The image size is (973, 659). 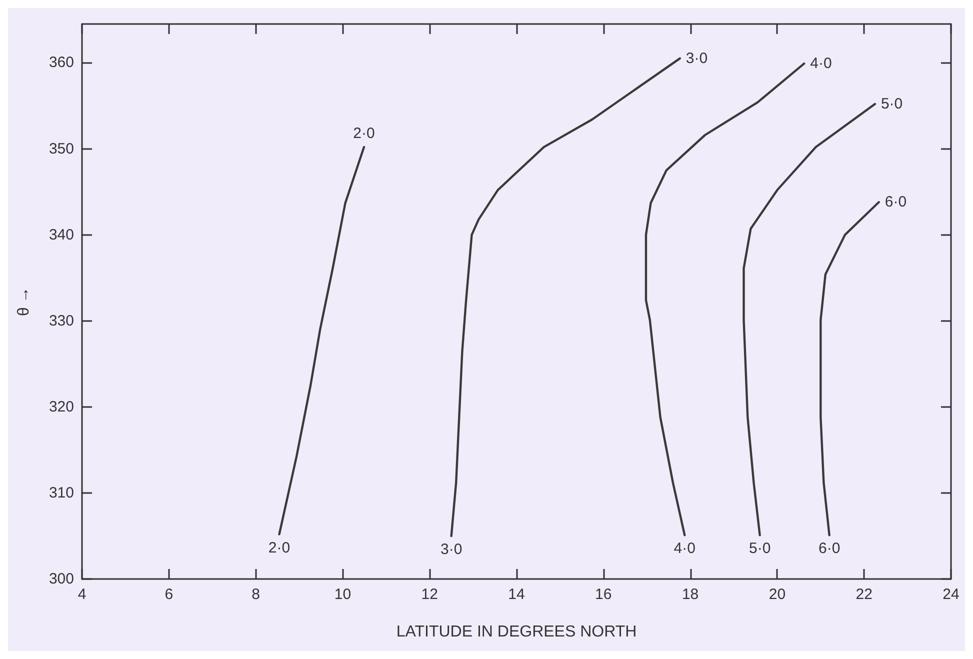 I want to click on series-label: 4·0, so click(x=821, y=63).